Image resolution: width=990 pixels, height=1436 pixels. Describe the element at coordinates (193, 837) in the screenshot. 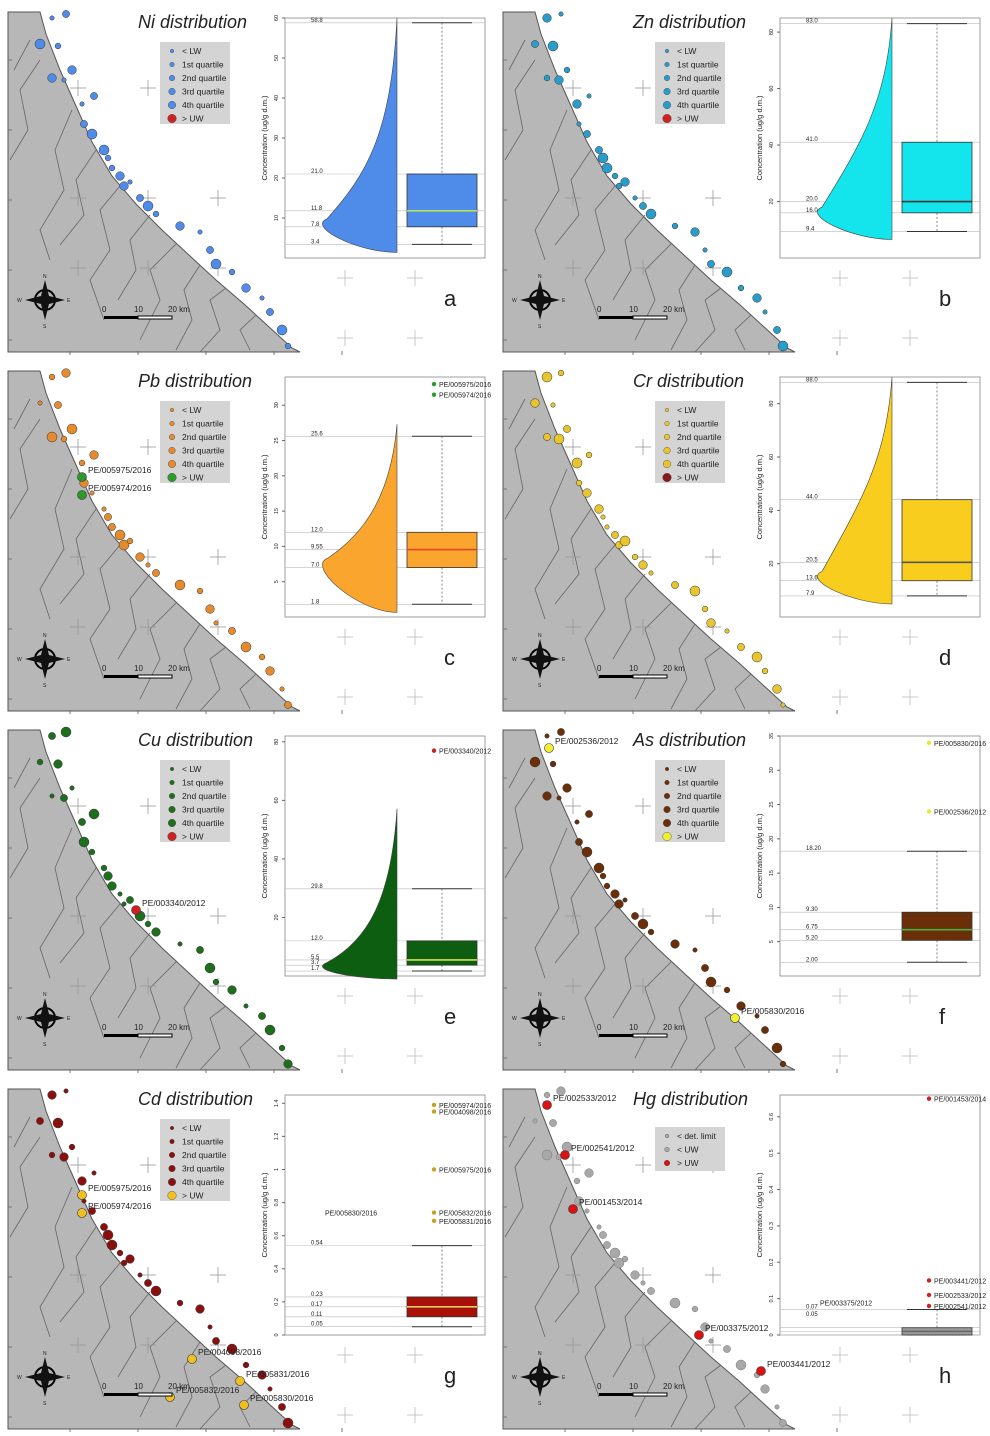

I see `legend-label: > UW` at that location.